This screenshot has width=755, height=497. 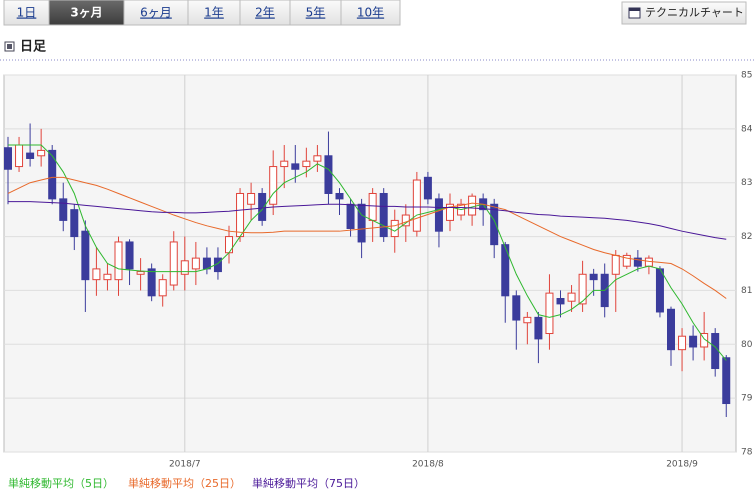 What do you see at coordinates (747, 345) in the screenshot?
I see `y-tick-label: 80` at bounding box center [747, 345].